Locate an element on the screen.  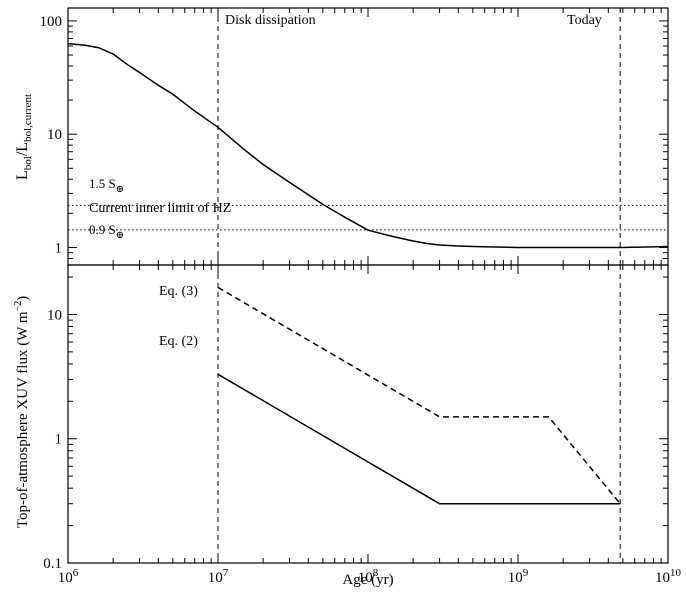
top-ylabel-sub2: bol,current is located at coordinates (28, 118).